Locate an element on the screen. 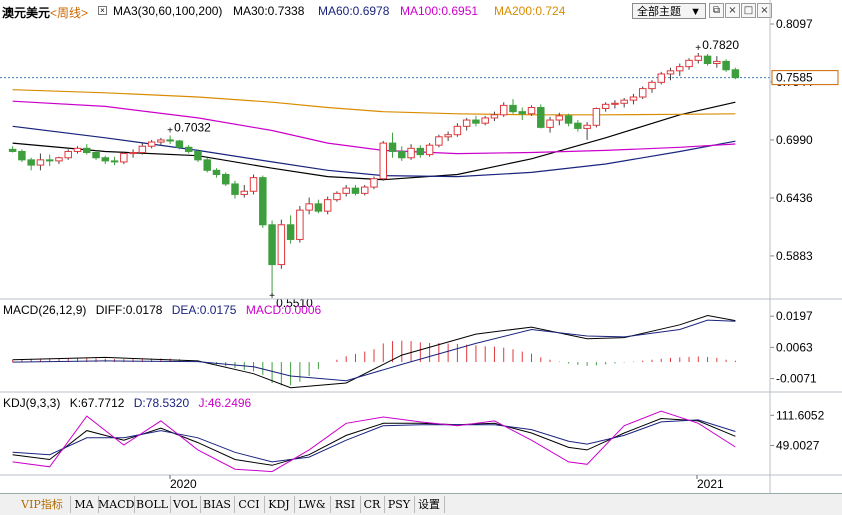  ma100-line is located at coordinates (374, 127).